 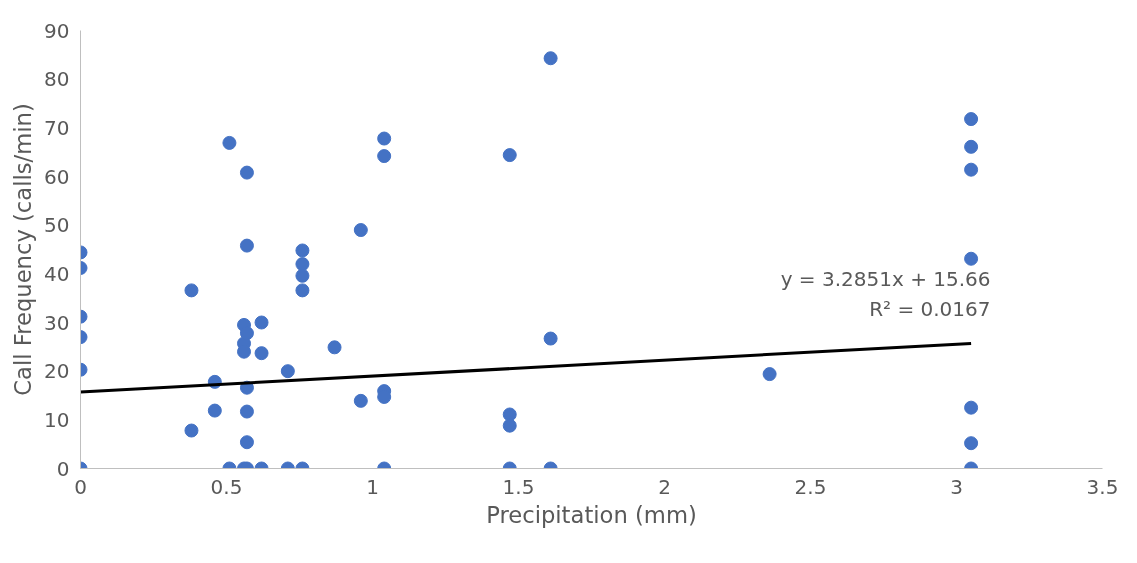 I want to click on y-axis-title: Call Frequency (calls/min), so click(x=23, y=249).